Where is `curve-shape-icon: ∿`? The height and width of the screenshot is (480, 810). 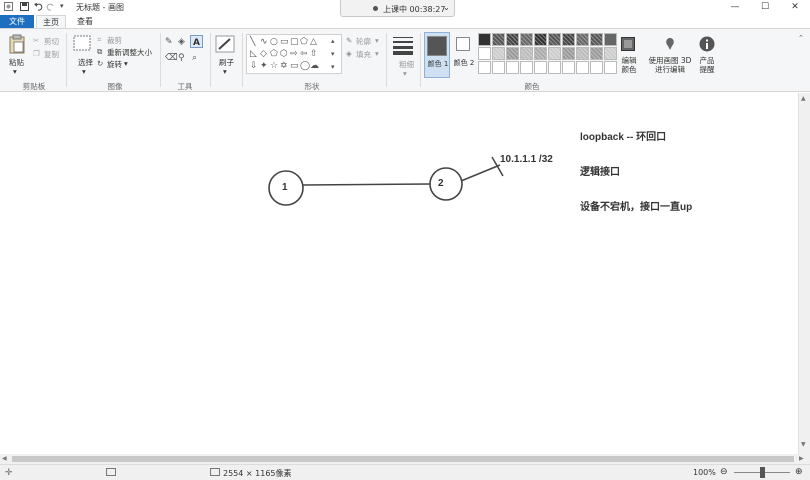
curve-shape-icon: ∿ is located at coordinates (264, 42).